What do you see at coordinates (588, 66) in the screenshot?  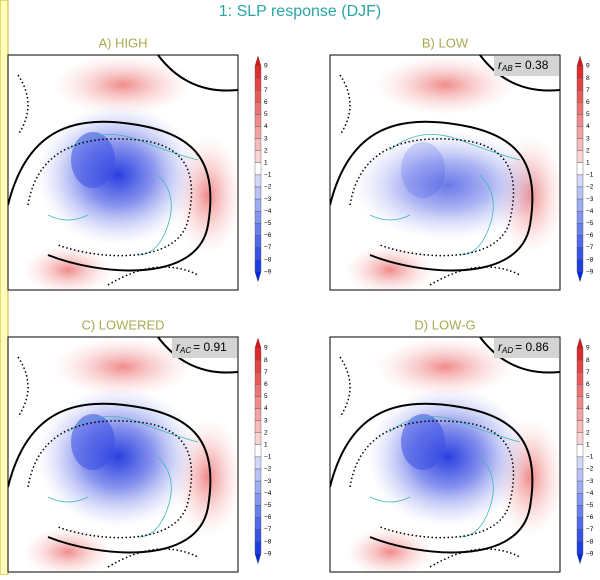 I see `colorbar-label: 9` at bounding box center [588, 66].